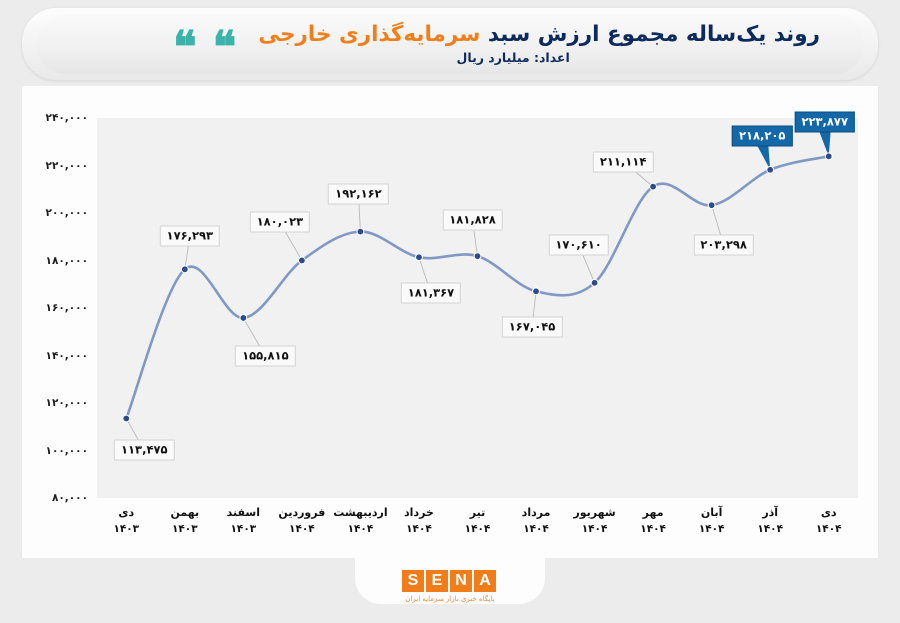 The height and width of the screenshot is (623, 900). I want to click on y-axis-tick-label: ۲۴۰,۰۰۰, so click(66, 118).